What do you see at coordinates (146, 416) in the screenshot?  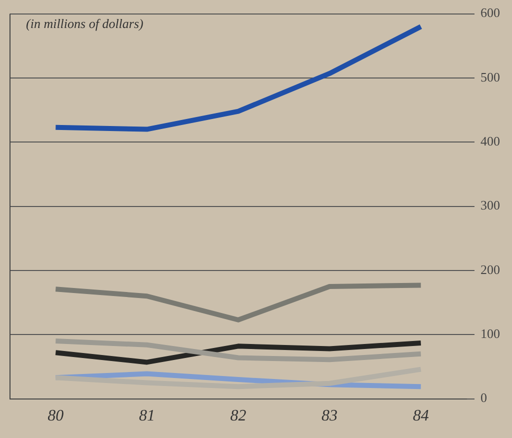 I see `x-tick-label: 81` at bounding box center [146, 416].